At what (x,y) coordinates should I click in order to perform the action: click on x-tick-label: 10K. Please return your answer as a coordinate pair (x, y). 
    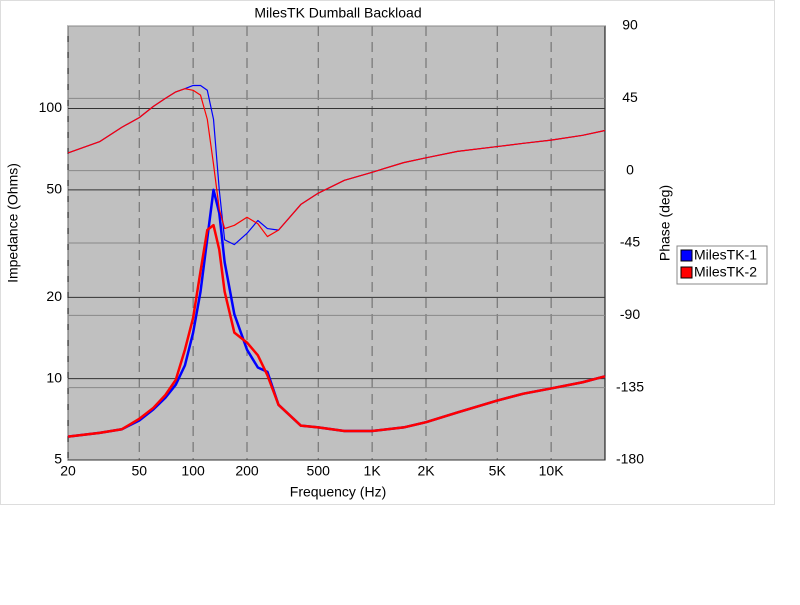
    Looking at the image, I should click on (552, 471).